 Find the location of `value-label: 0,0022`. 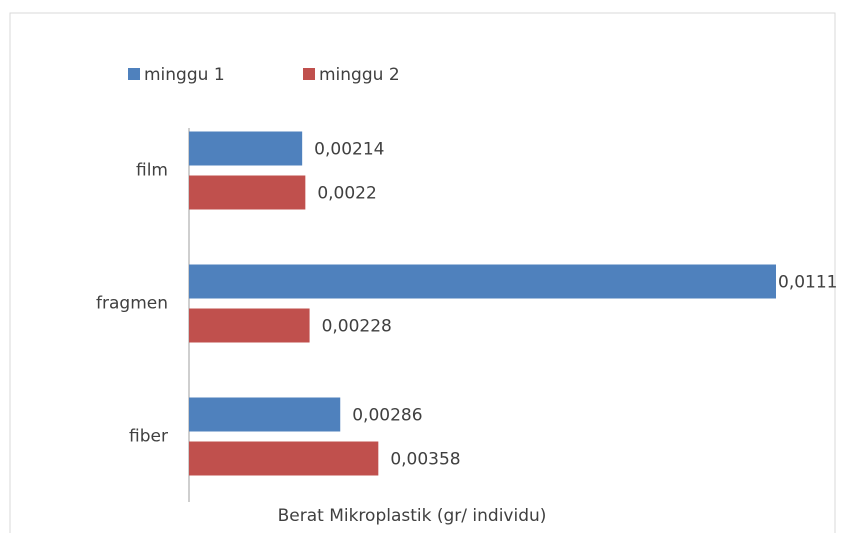

value-label: 0,0022 is located at coordinates (346, 194).